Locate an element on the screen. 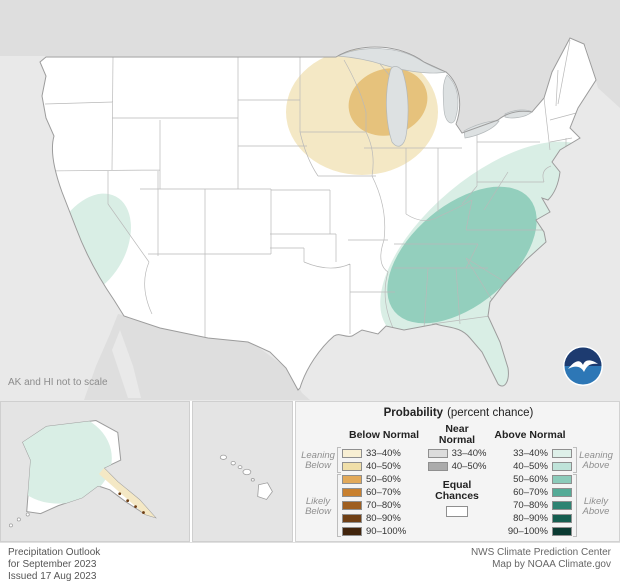 The height and width of the screenshot is (585, 620). alaska-svg is located at coordinates (82, 474).